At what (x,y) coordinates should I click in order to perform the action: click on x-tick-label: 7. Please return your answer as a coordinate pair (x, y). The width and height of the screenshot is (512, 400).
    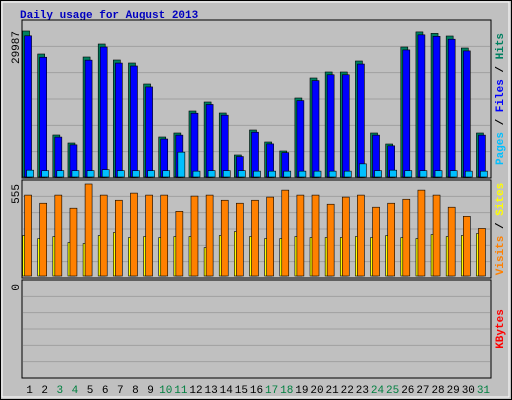
    Looking at the image, I should click on (120, 391).